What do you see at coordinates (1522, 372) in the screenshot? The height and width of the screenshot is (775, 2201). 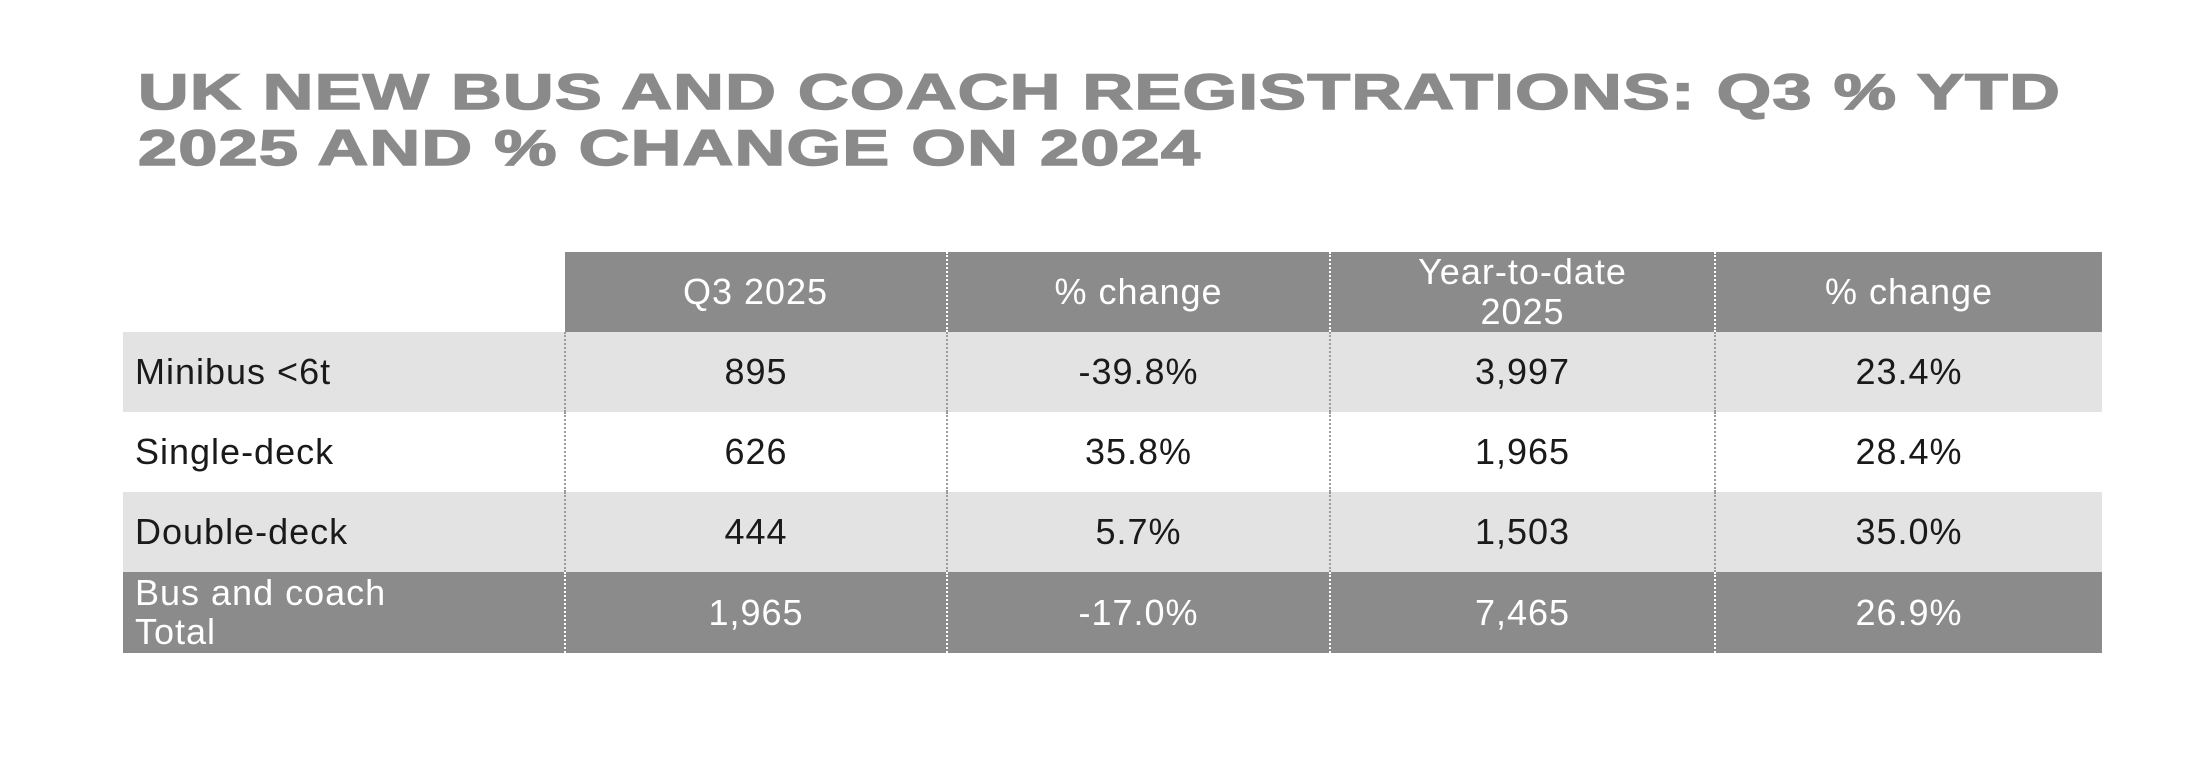 I see `data-cell-ytd-value: 3,997` at bounding box center [1522, 372].